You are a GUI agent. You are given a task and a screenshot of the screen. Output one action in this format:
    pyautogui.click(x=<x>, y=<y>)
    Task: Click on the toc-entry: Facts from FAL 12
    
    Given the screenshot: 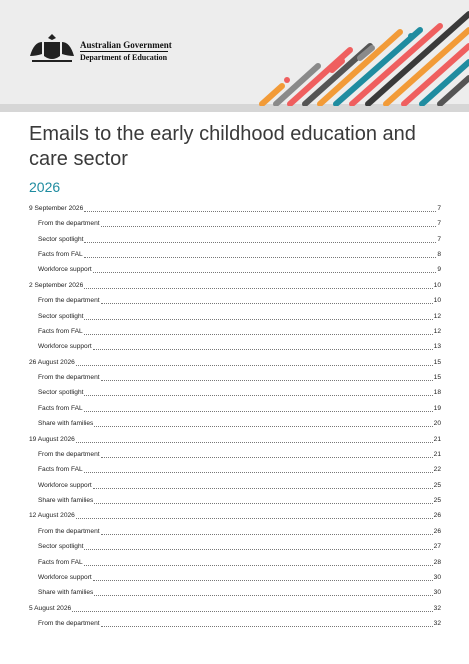 What is the action you would take?
    pyautogui.click(x=239, y=332)
    